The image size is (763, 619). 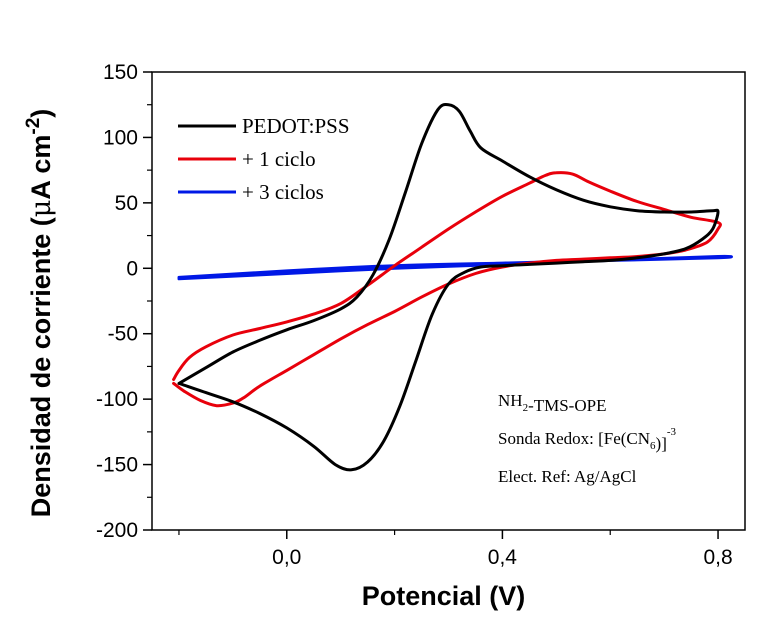 What do you see at coordinates (117, 399) in the screenshot?
I see `y-tick-label: -100` at bounding box center [117, 399].